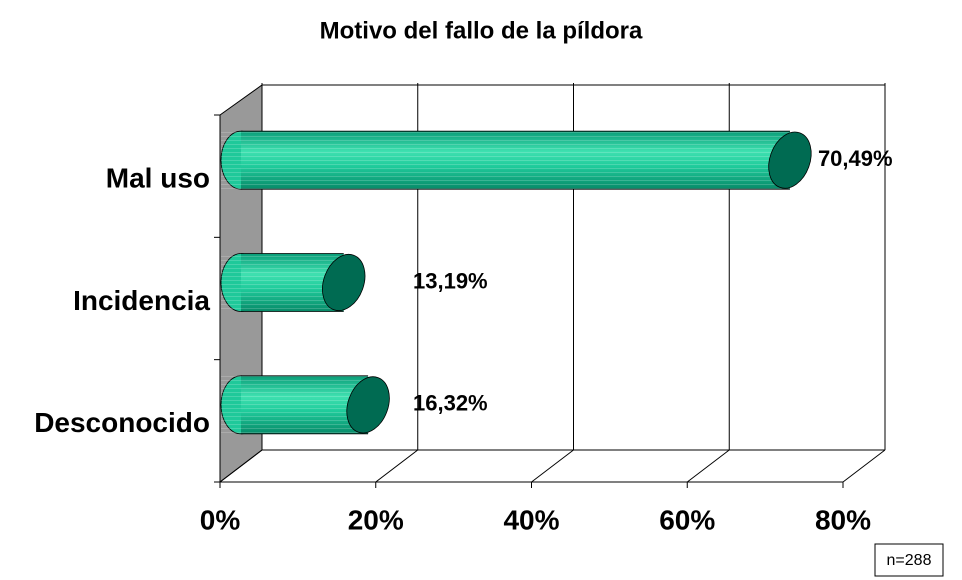 The height and width of the screenshot is (580, 962). Describe the element at coordinates (855, 158) in the screenshot. I see `value-label: 70,49%` at that location.